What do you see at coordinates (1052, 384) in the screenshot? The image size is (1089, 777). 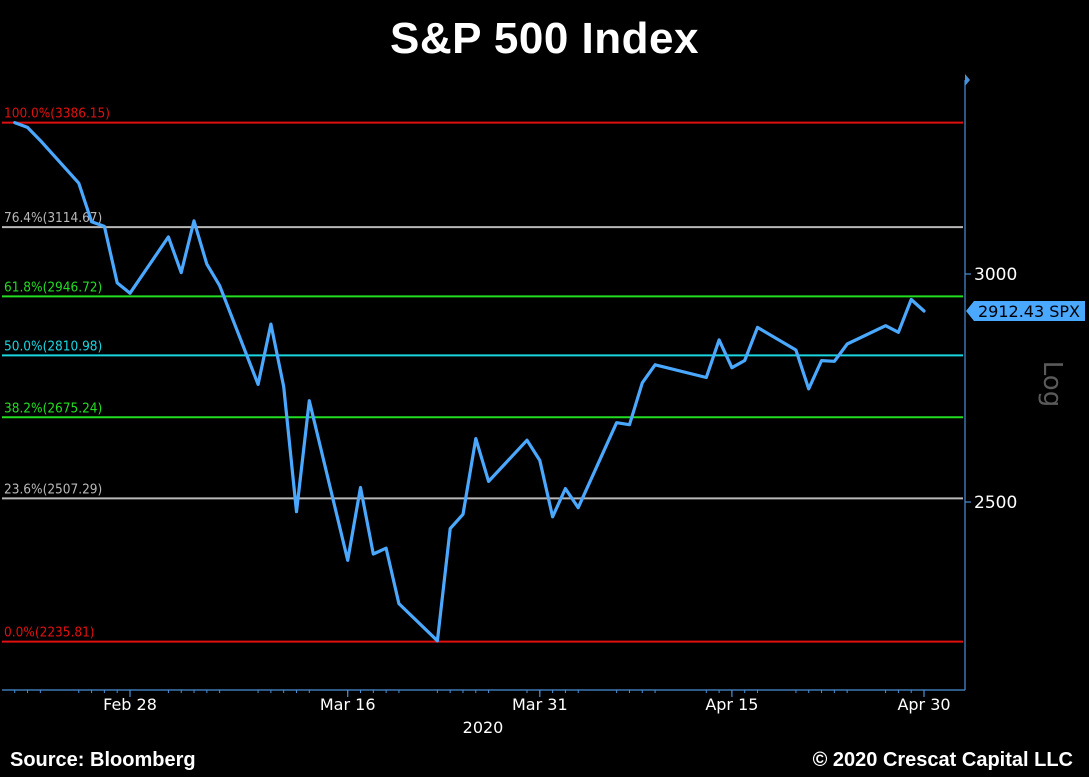 I see `log-scale-label: Log` at bounding box center [1052, 384].